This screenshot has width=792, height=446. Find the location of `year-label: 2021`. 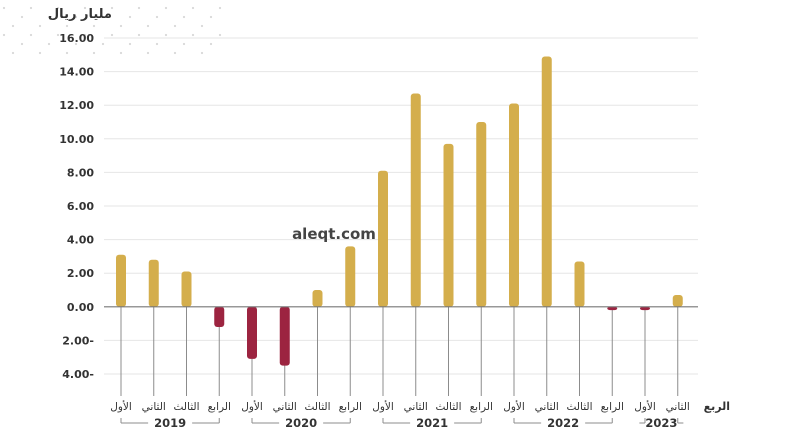

year-label: 2021 is located at coordinates (432, 423).